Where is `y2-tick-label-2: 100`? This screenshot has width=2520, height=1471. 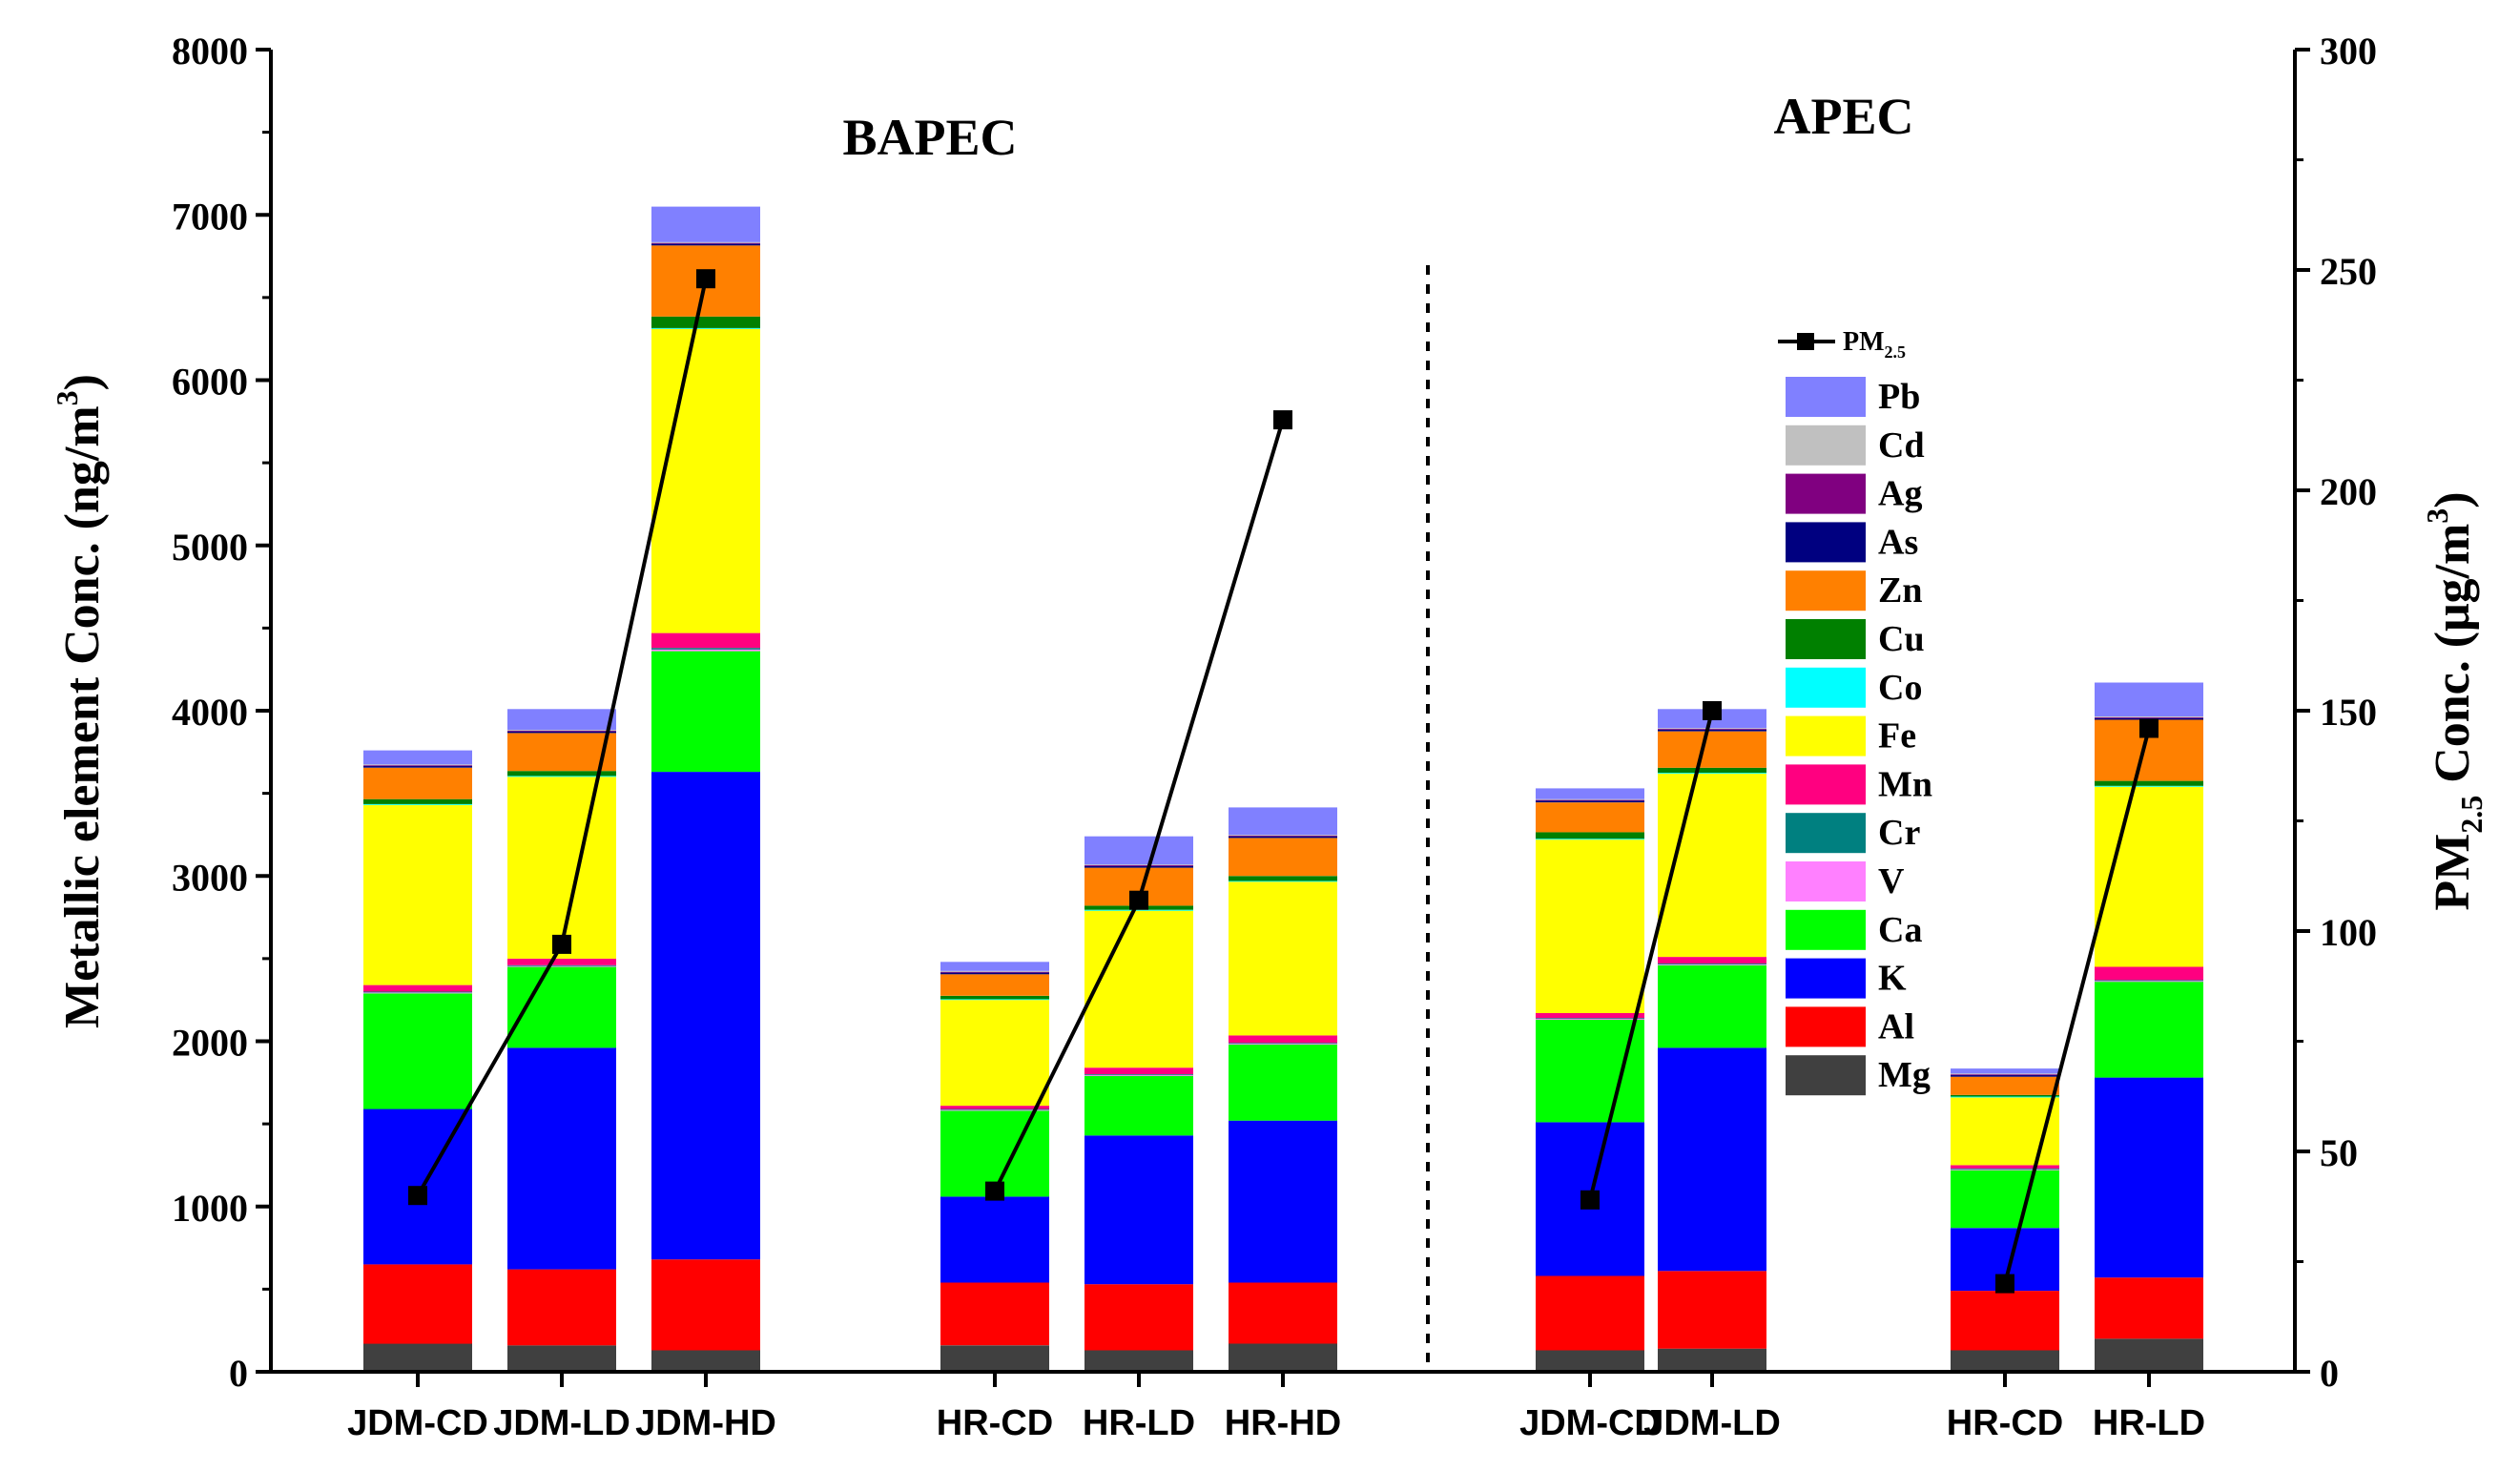 y2-tick-label-2: 100 is located at coordinates (2349, 932).